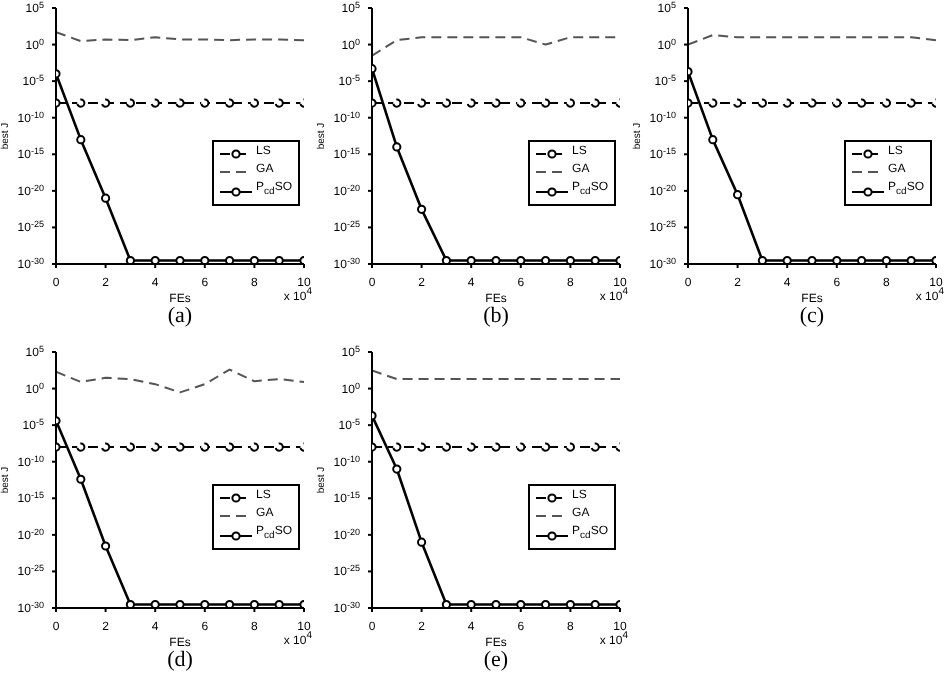 This screenshot has height=686, width=948. What do you see at coordinates (180, 660) in the screenshot?
I see `text: (d)` at bounding box center [180, 660].